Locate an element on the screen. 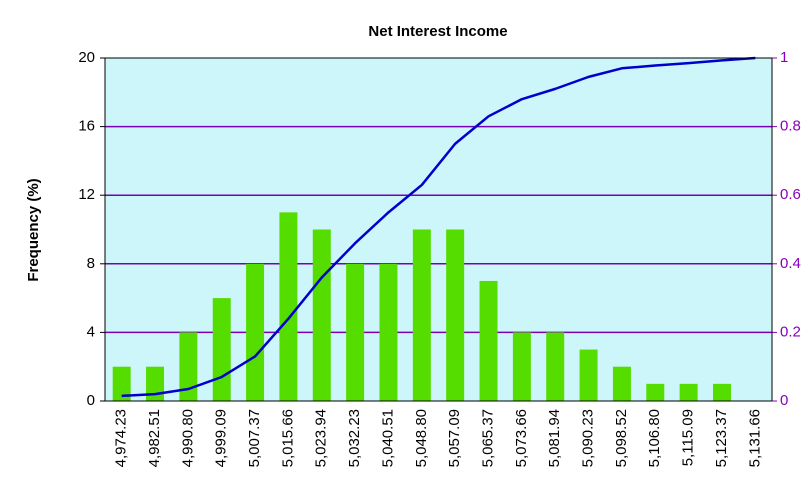 The image size is (806, 504). y-tick-label: 20 is located at coordinates (86, 57).